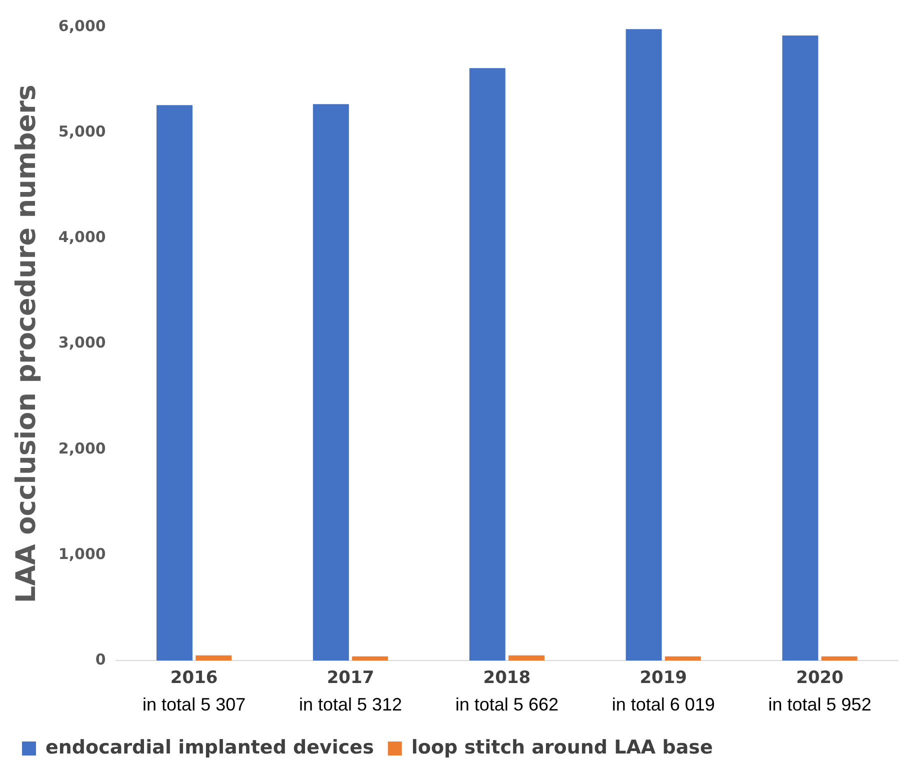 This screenshot has width=917, height=777. I want to click on y-tick-label: 5,000, so click(82, 131).